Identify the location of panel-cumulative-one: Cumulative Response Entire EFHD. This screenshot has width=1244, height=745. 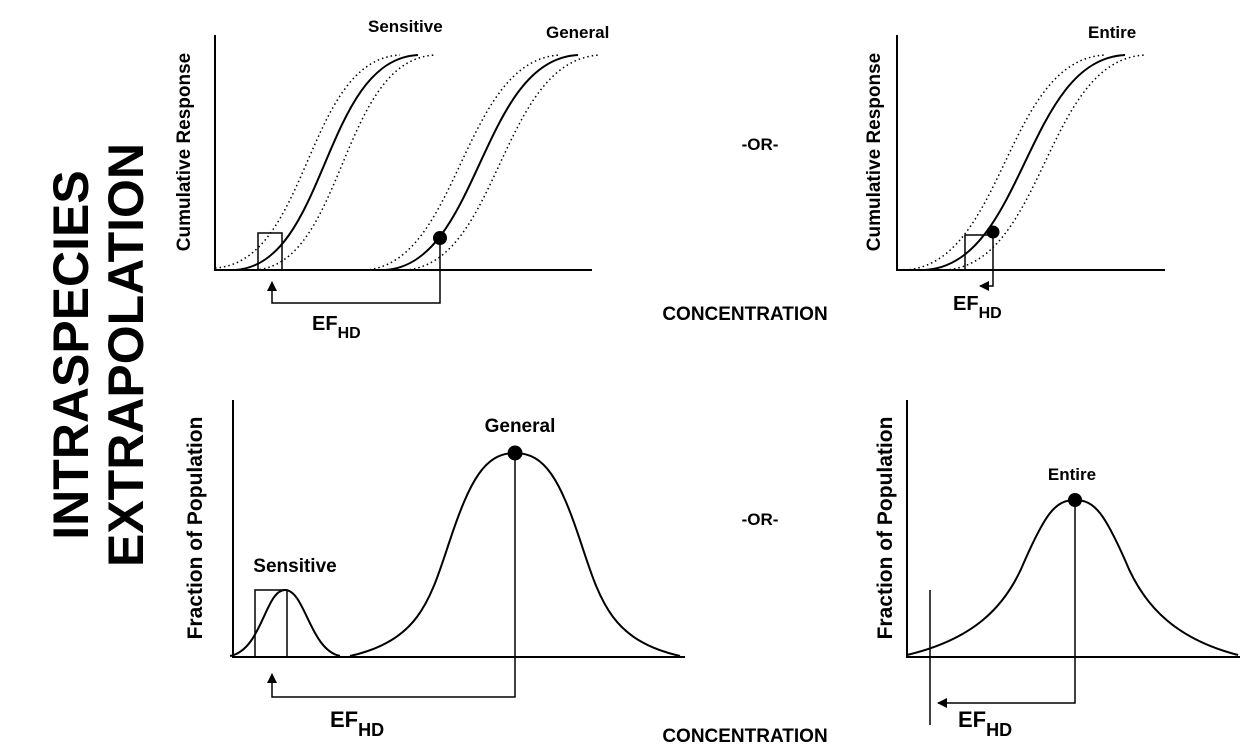
(1014, 172).